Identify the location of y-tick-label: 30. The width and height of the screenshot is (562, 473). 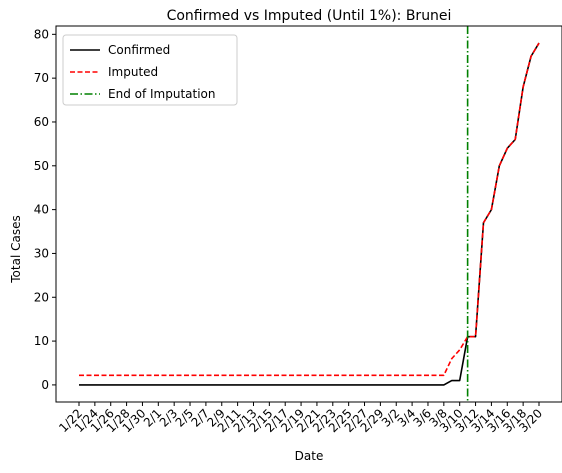
(41, 253).